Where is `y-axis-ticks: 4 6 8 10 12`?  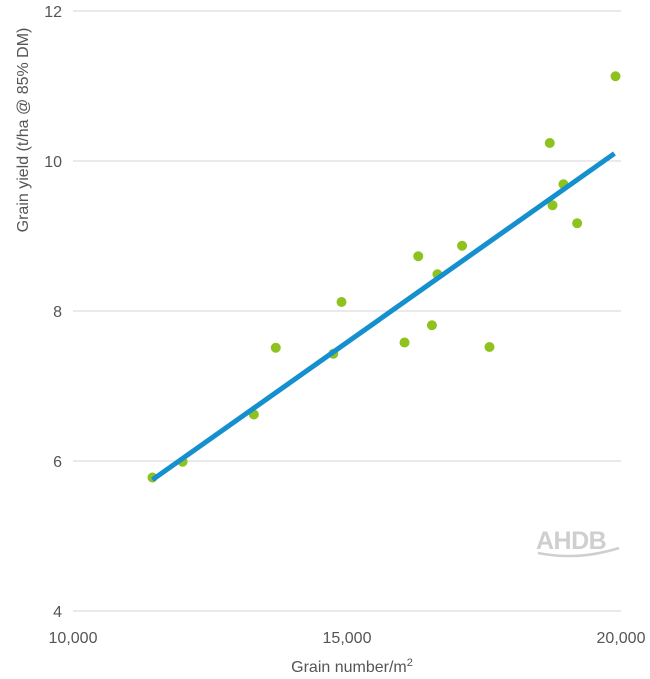
y-axis-ticks: 4 6 8 10 12 is located at coordinates (53, 312).